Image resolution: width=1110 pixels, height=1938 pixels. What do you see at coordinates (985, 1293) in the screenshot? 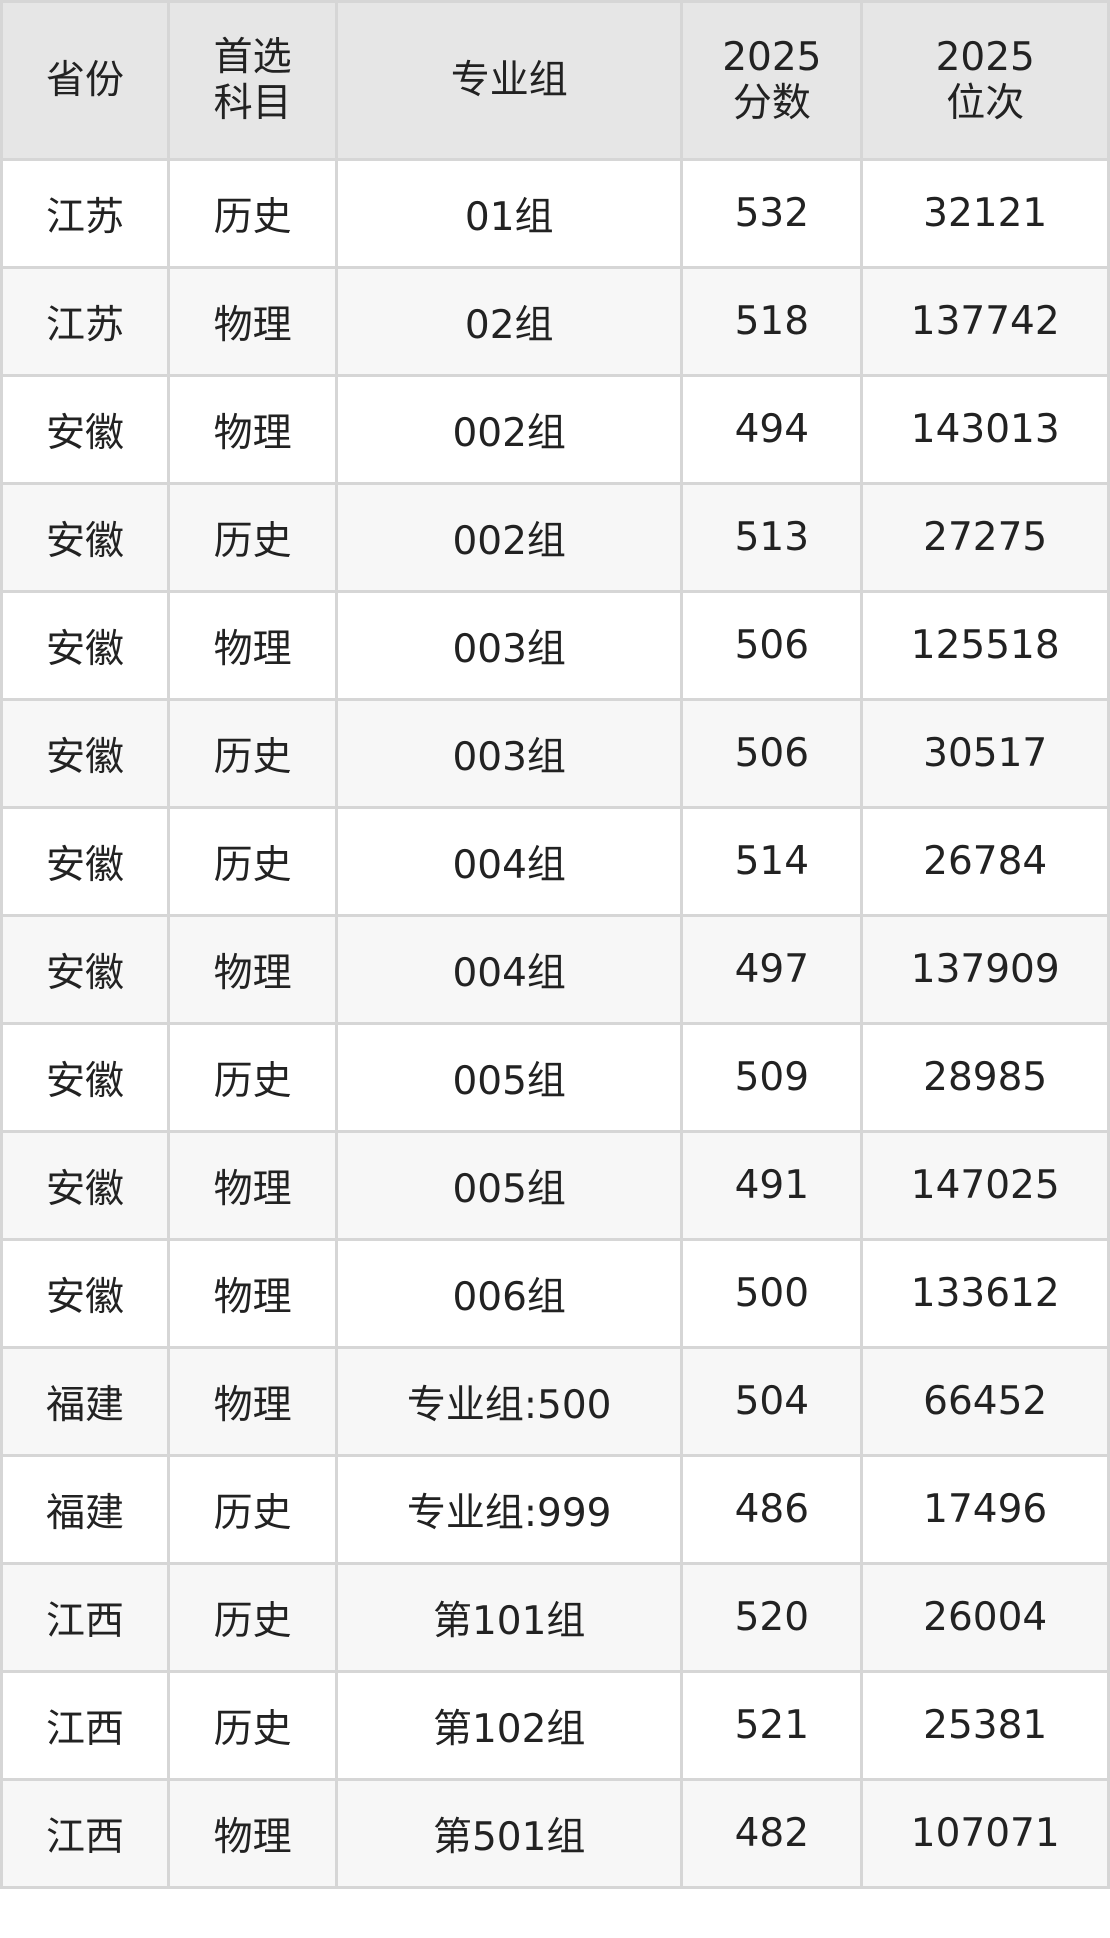
I see `cell-rank: 133612` at bounding box center [985, 1293].